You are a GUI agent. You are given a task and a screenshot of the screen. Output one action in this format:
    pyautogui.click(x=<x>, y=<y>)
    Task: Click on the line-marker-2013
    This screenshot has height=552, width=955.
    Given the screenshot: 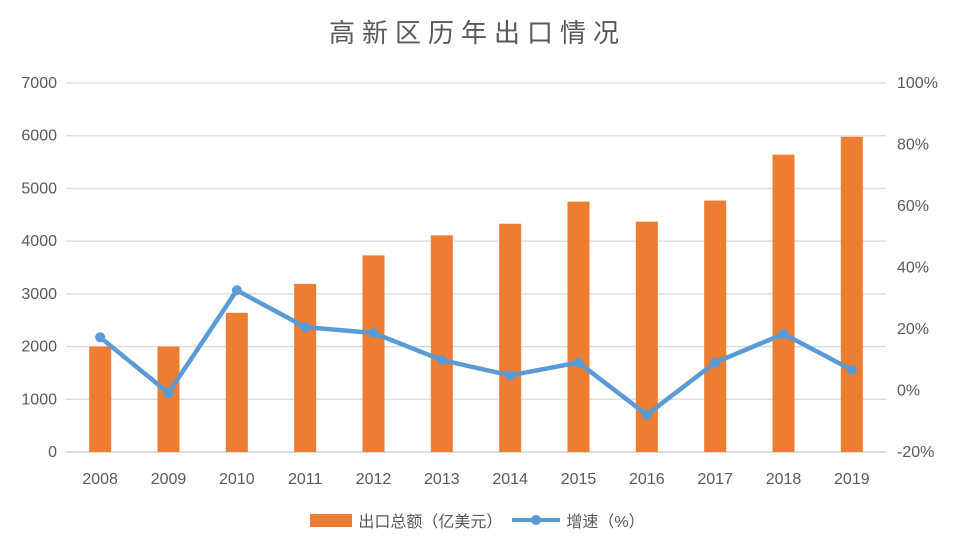 What is the action you would take?
    pyautogui.click(x=441, y=360)
    